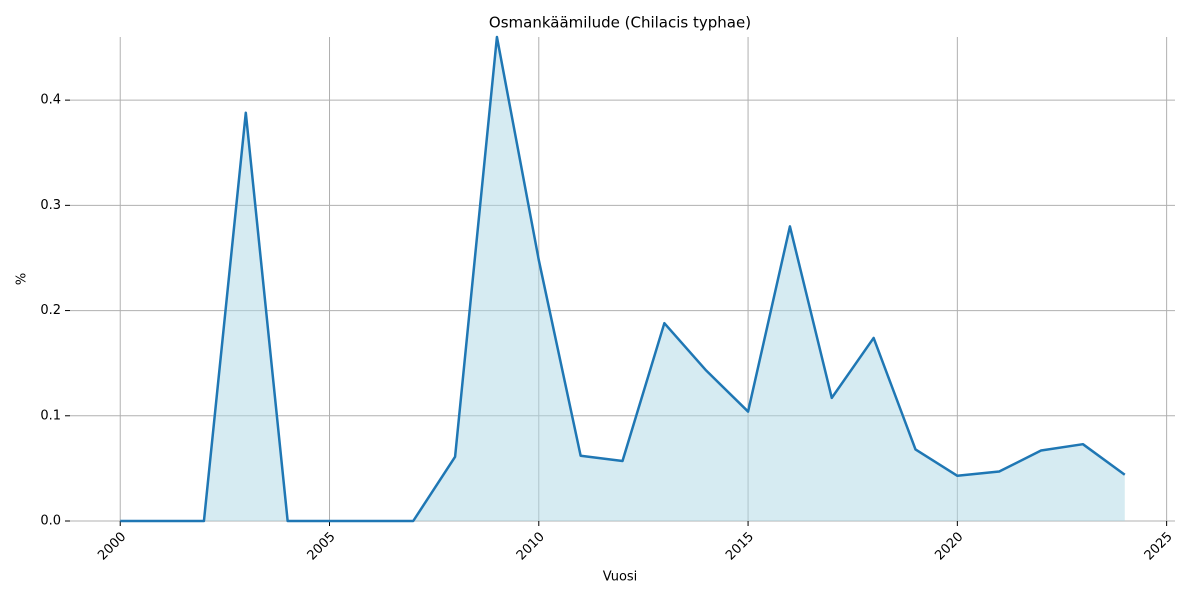  Describe the element at coordinates (740, 546) in the screenshot. I see `x-tick-label: 2015` at that location.